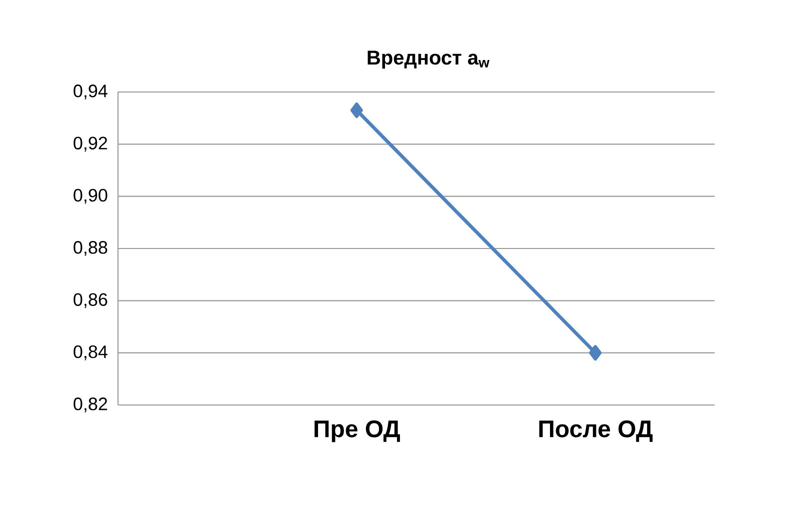 This screenshot has width=790, height=505. I want to click on y-tick-label: 0,82, so click(91, 405).